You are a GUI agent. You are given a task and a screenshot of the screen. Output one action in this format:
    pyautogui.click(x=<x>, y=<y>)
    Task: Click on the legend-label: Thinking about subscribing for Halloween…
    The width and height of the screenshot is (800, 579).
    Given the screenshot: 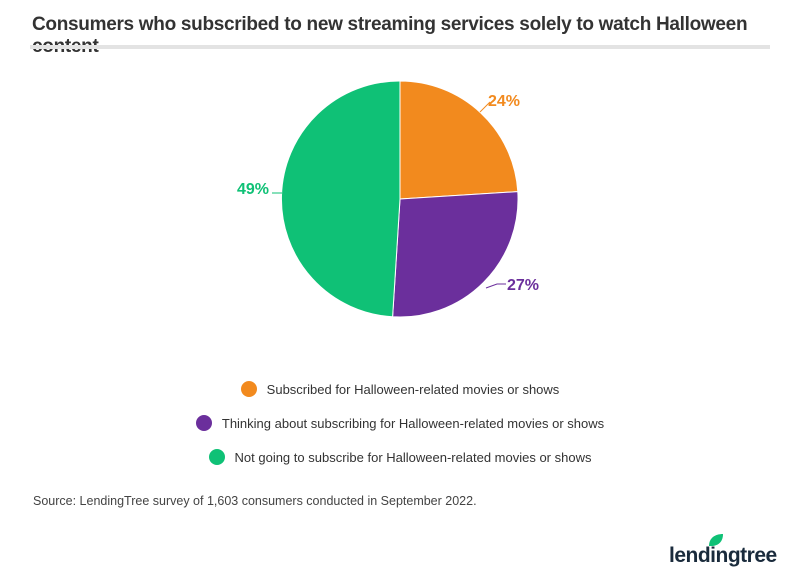 What is the action you would take?
    pyautogui.click(x=413, y=423)
    